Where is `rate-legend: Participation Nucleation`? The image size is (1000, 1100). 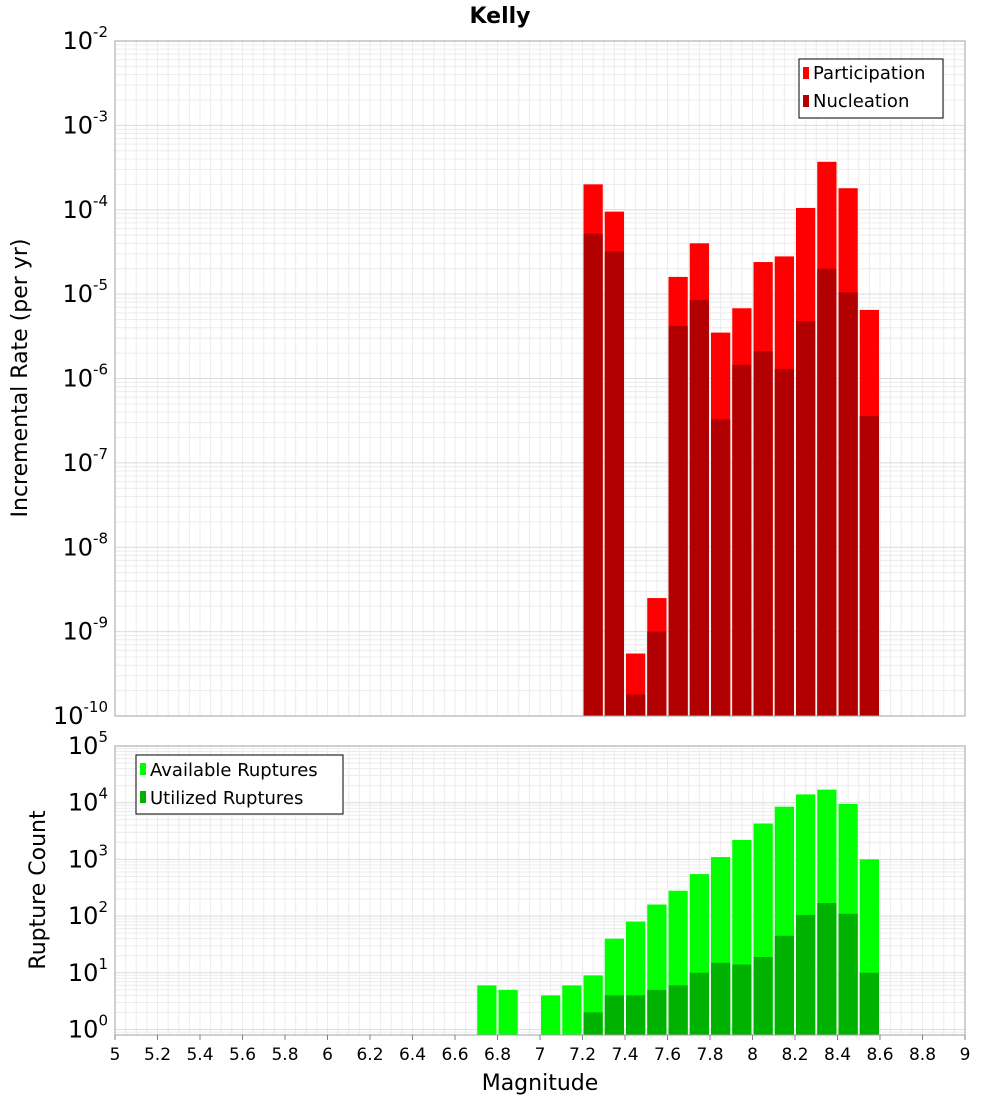
rate-legend: Participation Nucleation is located at coordinates (871, 88).